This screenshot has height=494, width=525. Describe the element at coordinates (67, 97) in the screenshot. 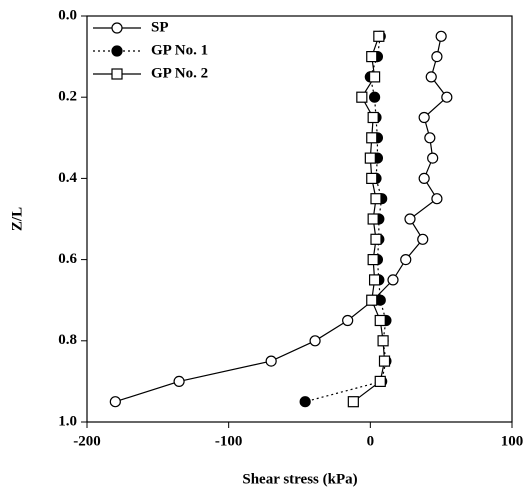

I see `y-tick-label: 0.2` at that location.